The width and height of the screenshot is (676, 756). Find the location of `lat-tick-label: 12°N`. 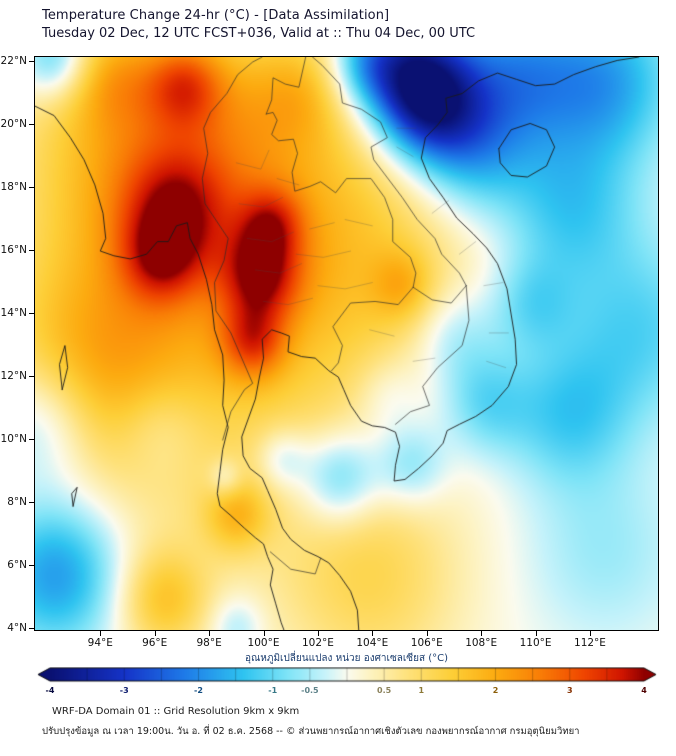

lat-tick-label: 12°N is located at coordinates (13, 375).